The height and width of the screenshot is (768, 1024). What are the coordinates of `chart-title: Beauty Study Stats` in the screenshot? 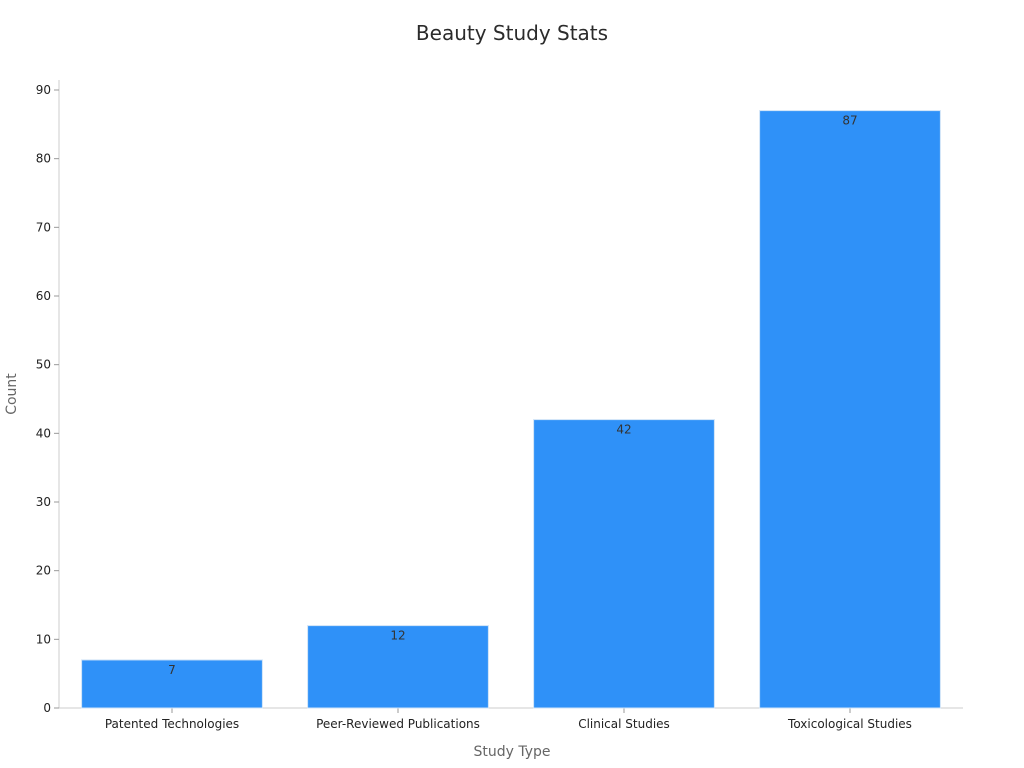 It's located at (512, 33).